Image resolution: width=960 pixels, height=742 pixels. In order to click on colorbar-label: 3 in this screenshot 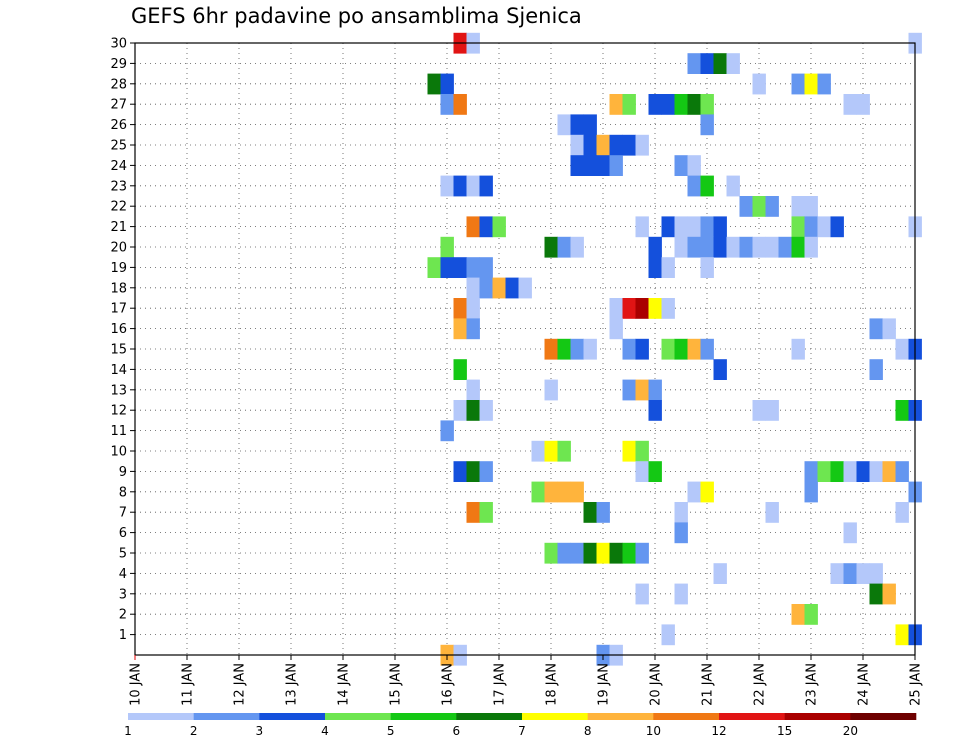, I will do `click(260, 731)`.